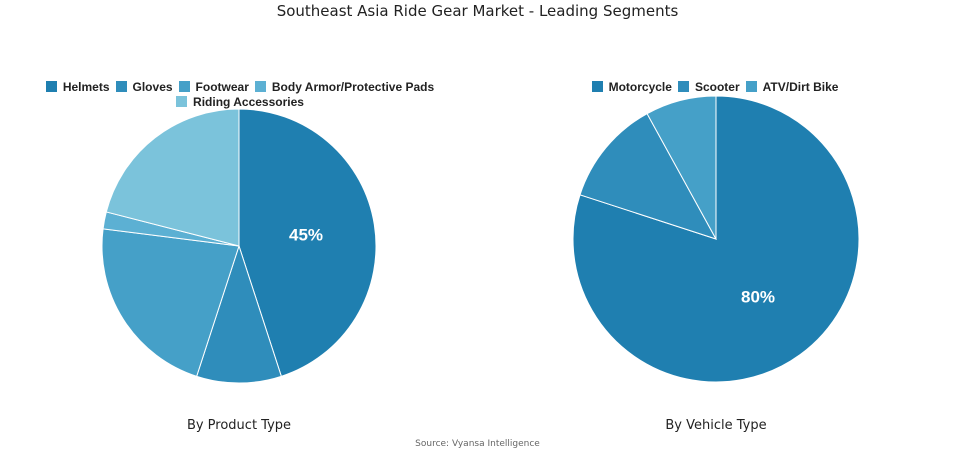 The height and width of the screenshot is (454, 955). What do you see at coordinates (170, 302) in the screenshot?
I see `pie-slice-footwear` at bounding box center [170, 302].